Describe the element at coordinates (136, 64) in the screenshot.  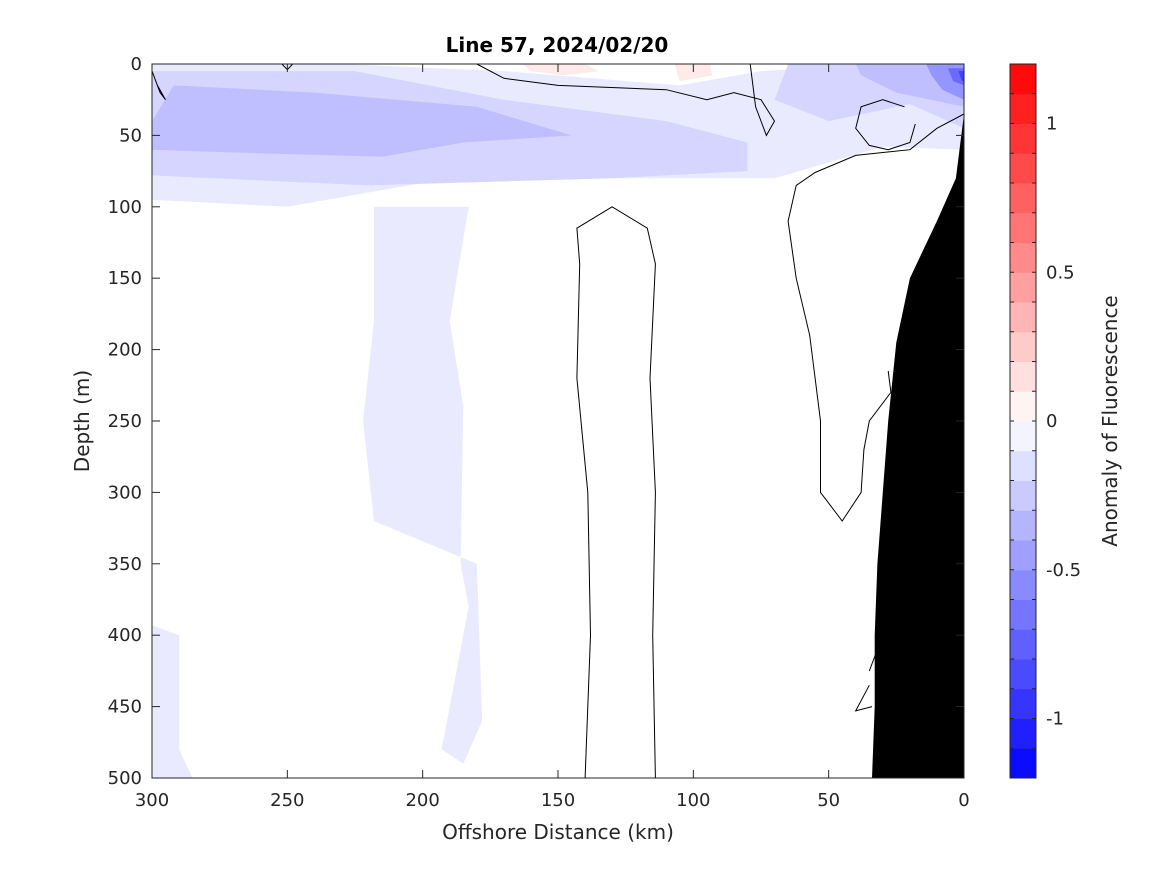
I see `y-tick-label: 0` at that location.